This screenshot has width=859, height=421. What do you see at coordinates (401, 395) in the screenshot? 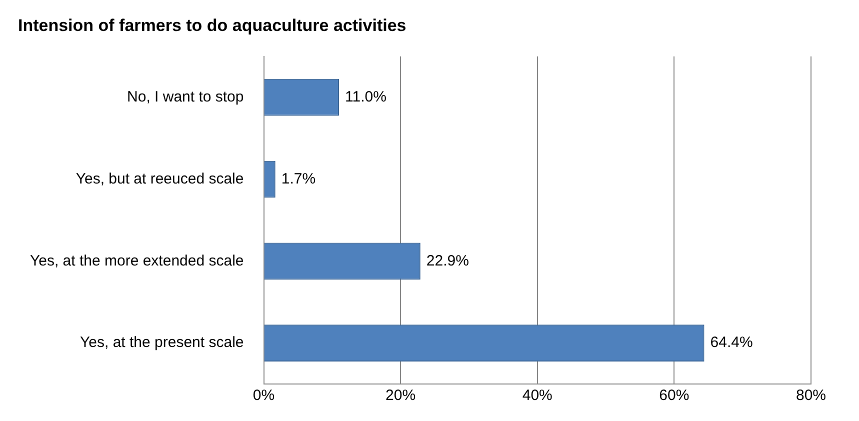
I see `x-tick-label: 20%` at bounding box center [401, 395].